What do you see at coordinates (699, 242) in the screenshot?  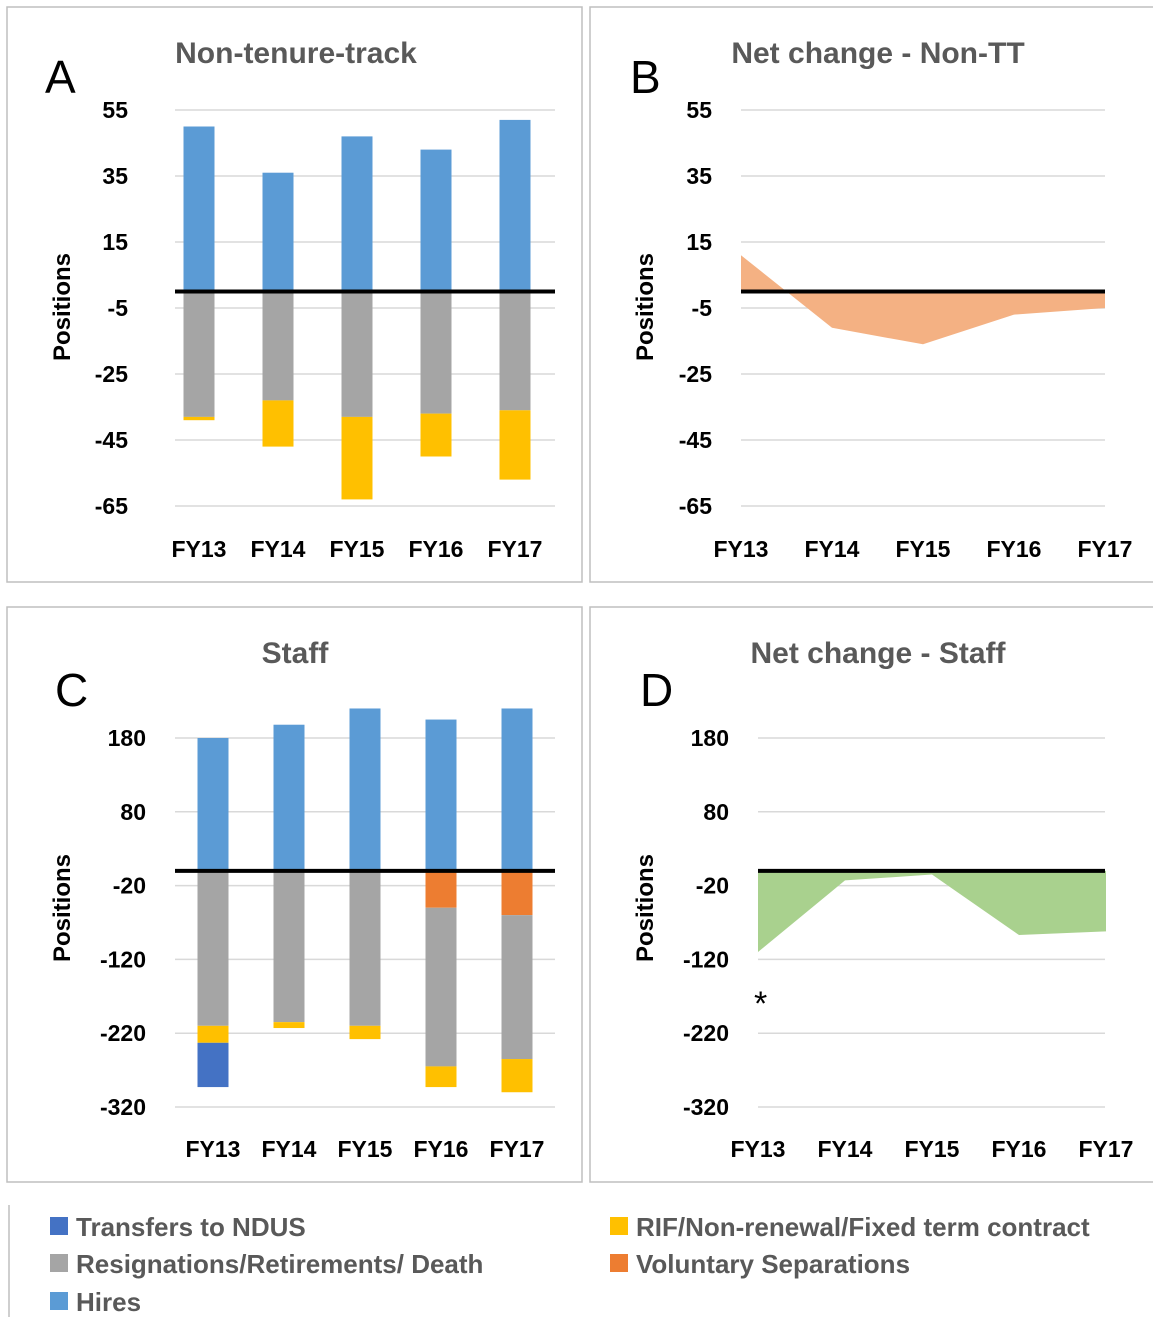 I see `chart-b-ytick-label: 15` at bounding box center [699, 242].